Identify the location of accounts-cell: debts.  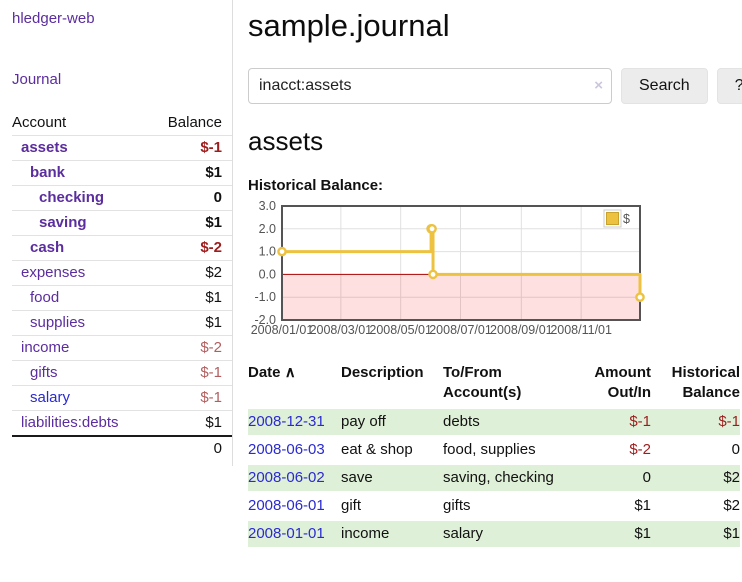
(461, 421).